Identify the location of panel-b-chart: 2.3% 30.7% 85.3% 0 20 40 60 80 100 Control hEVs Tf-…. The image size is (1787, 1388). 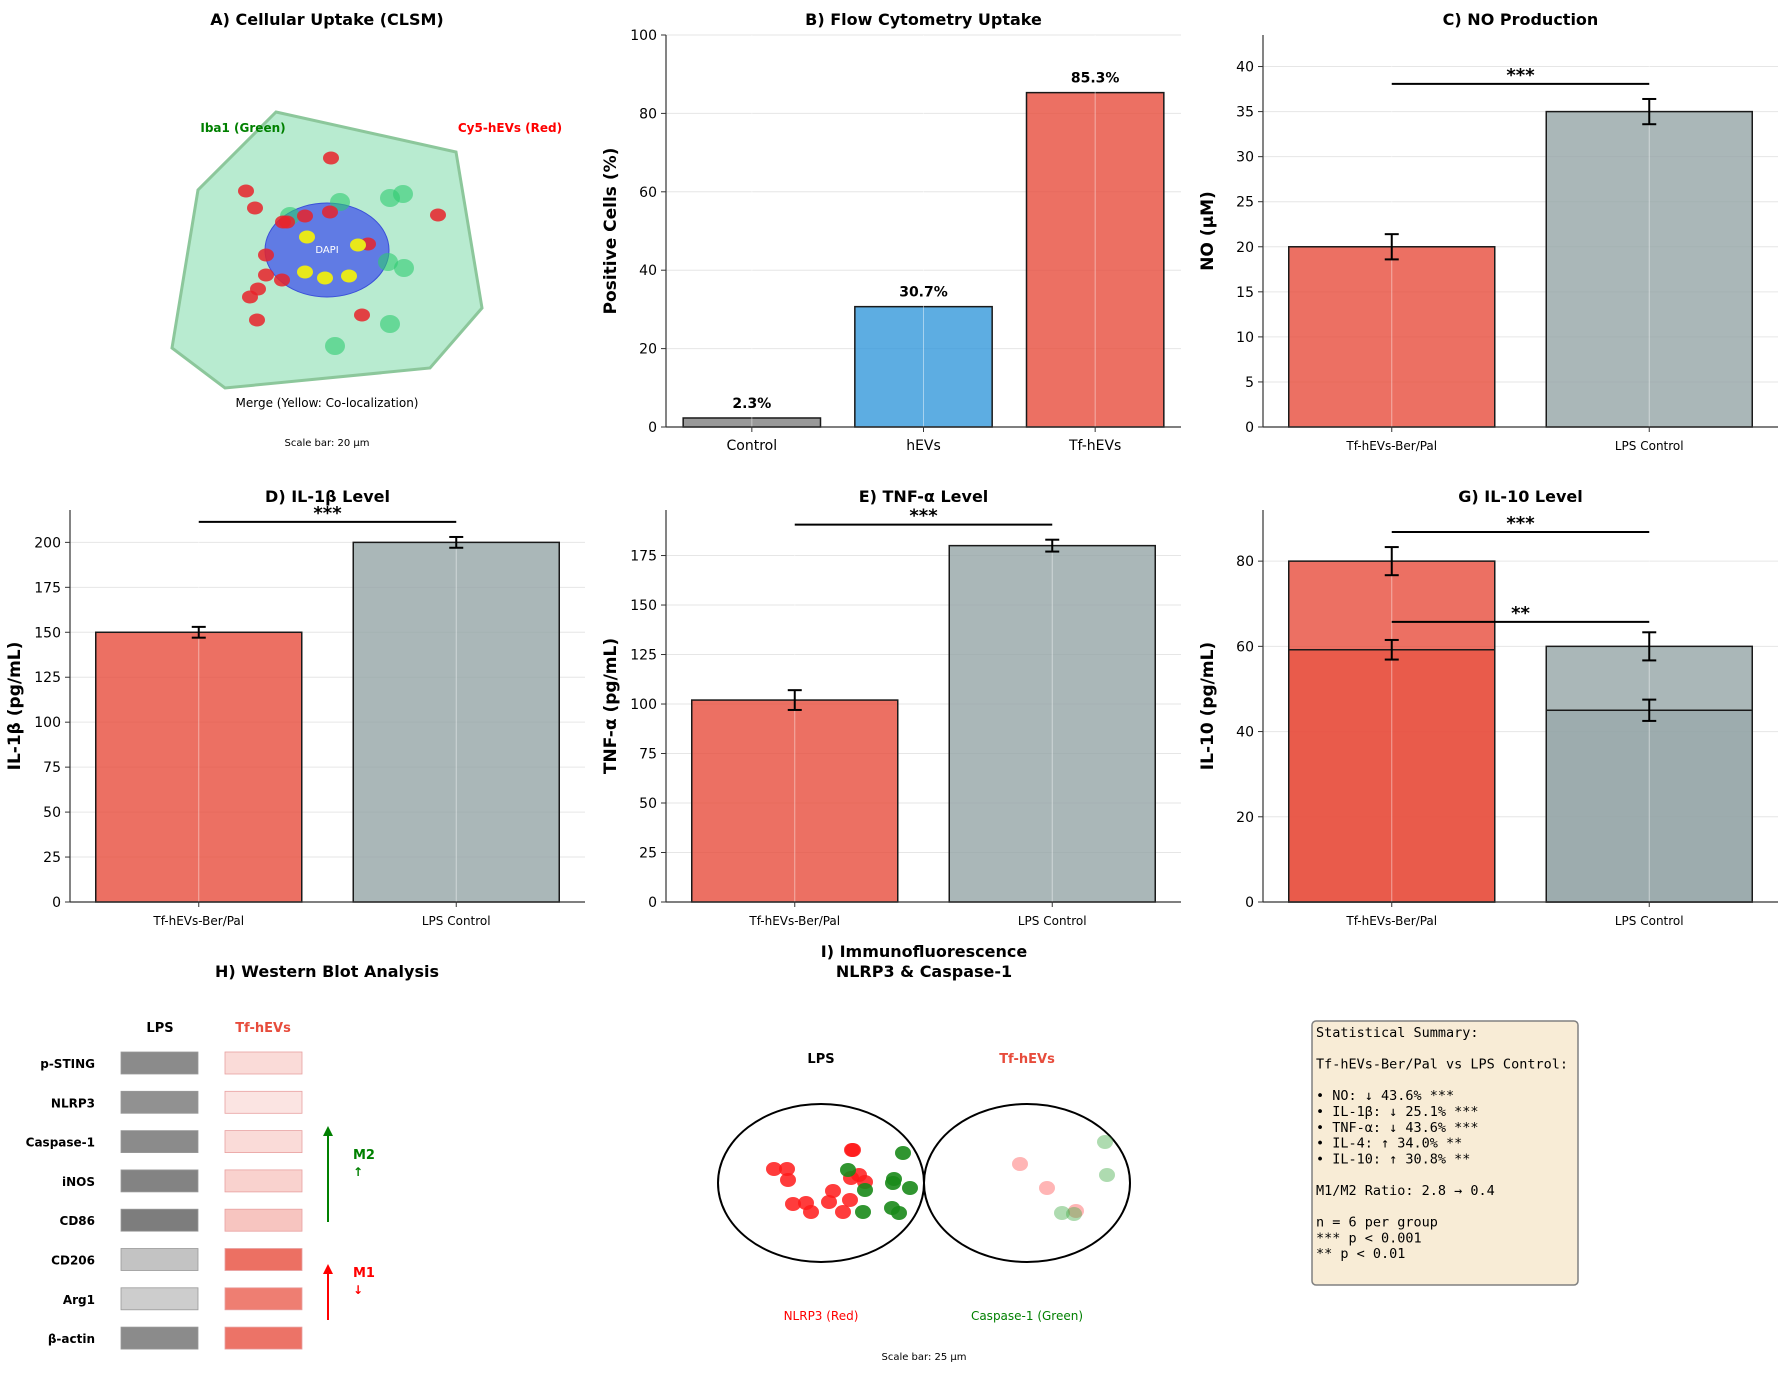
(891, 232).